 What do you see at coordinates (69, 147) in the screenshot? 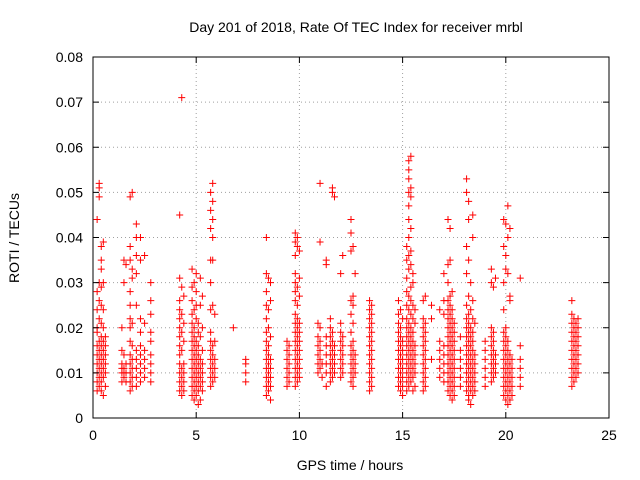
I see `y-tick-label: 0.06` at bounding box center [69, 147].